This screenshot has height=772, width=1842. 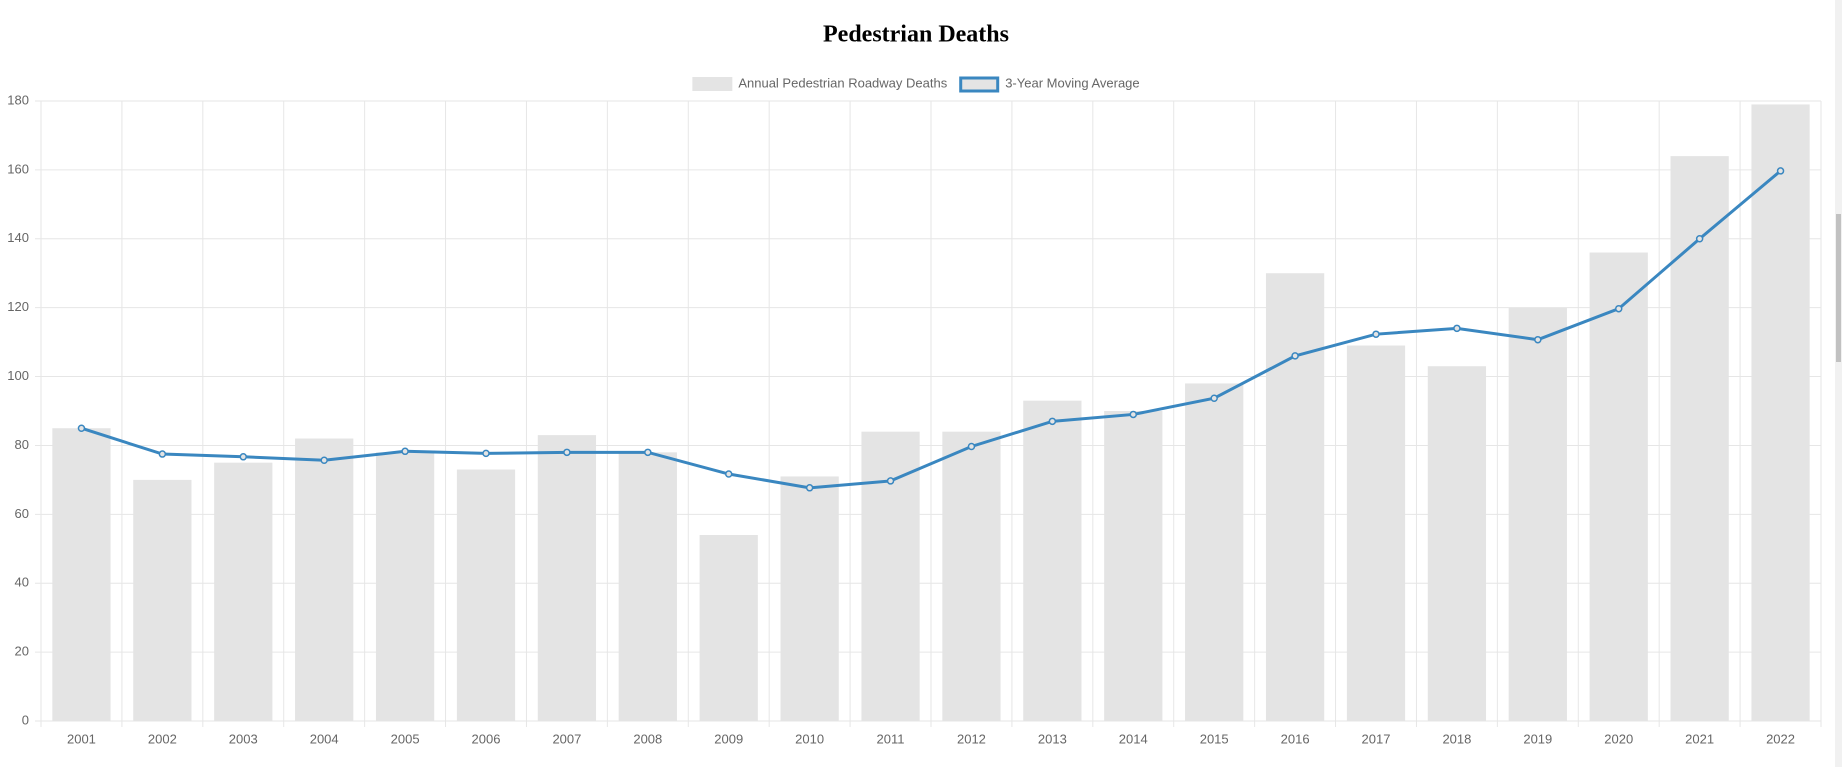 What do you see at coordinates (18, 168) in the screenshot?
I see `y-tick-label: 160` at bounding box center [18, 168].